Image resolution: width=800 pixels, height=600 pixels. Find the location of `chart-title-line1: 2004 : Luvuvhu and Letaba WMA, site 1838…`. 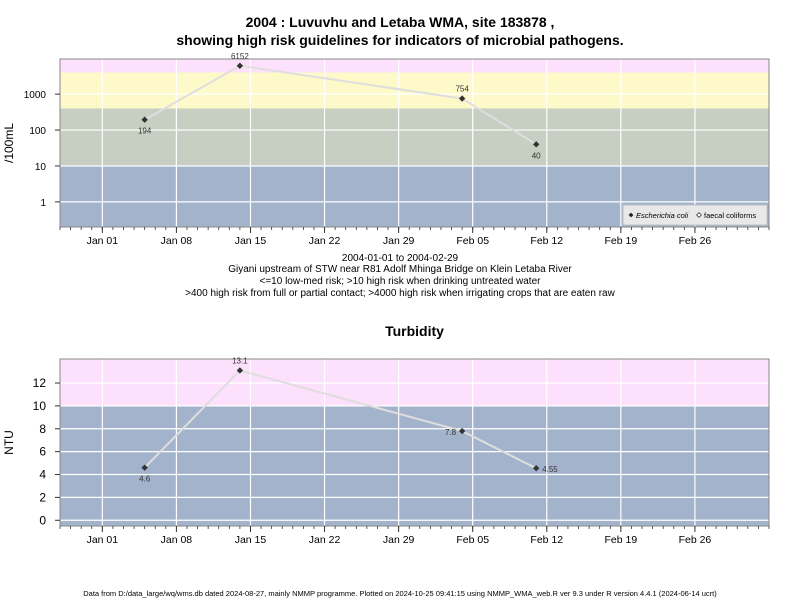

chart-title-line1: 2004 : Luvuvhu and Letaba WMA, site 1838… is located at coordinates (400, 22).